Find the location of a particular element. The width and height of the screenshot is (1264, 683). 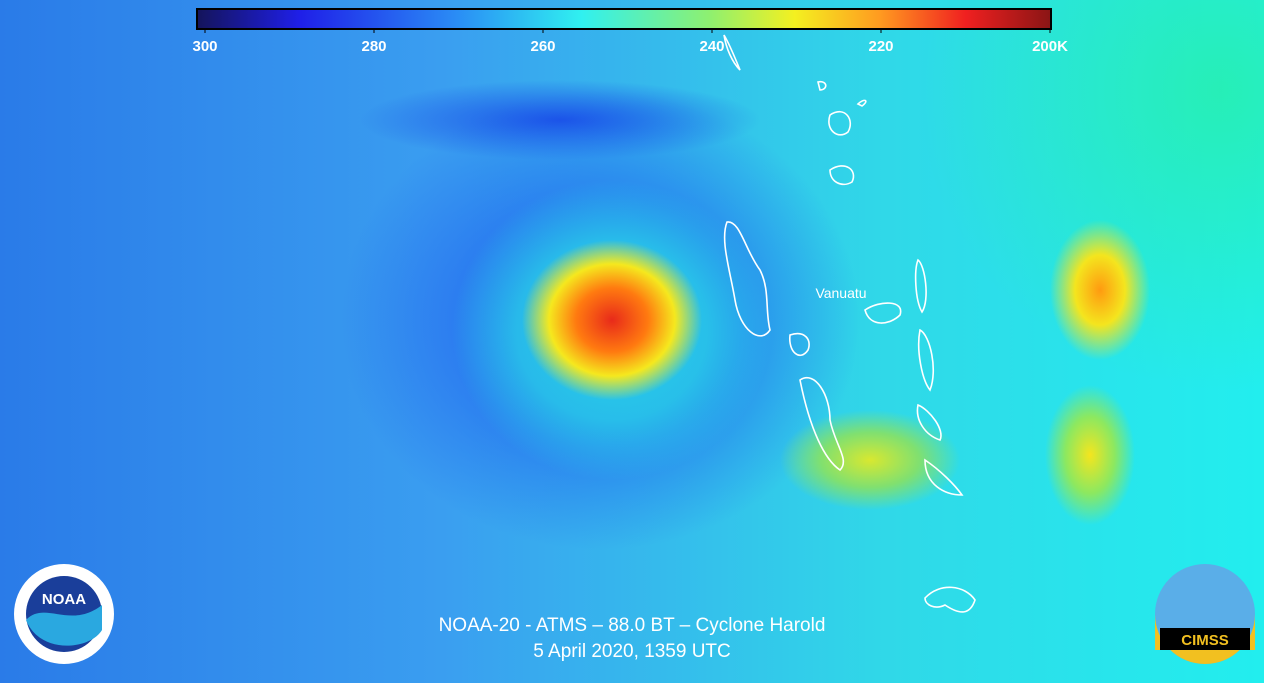

colorbar-tick-label: 260 is located at coordinates (542, 46).